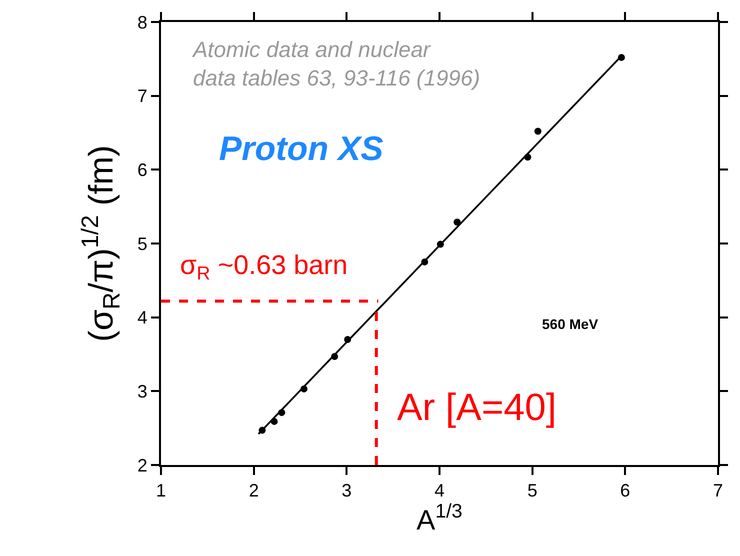 The height and width of the screenshot is (556, 740). Describe the element at coordinates (439, 518) in the screenshot. I see `x-axis-title: A$^{1/3}$` at that location.